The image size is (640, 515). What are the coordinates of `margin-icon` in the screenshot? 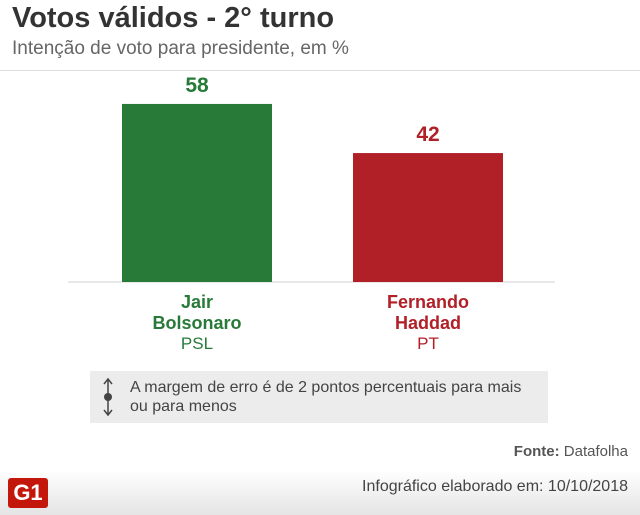 It's located at (108, 397).